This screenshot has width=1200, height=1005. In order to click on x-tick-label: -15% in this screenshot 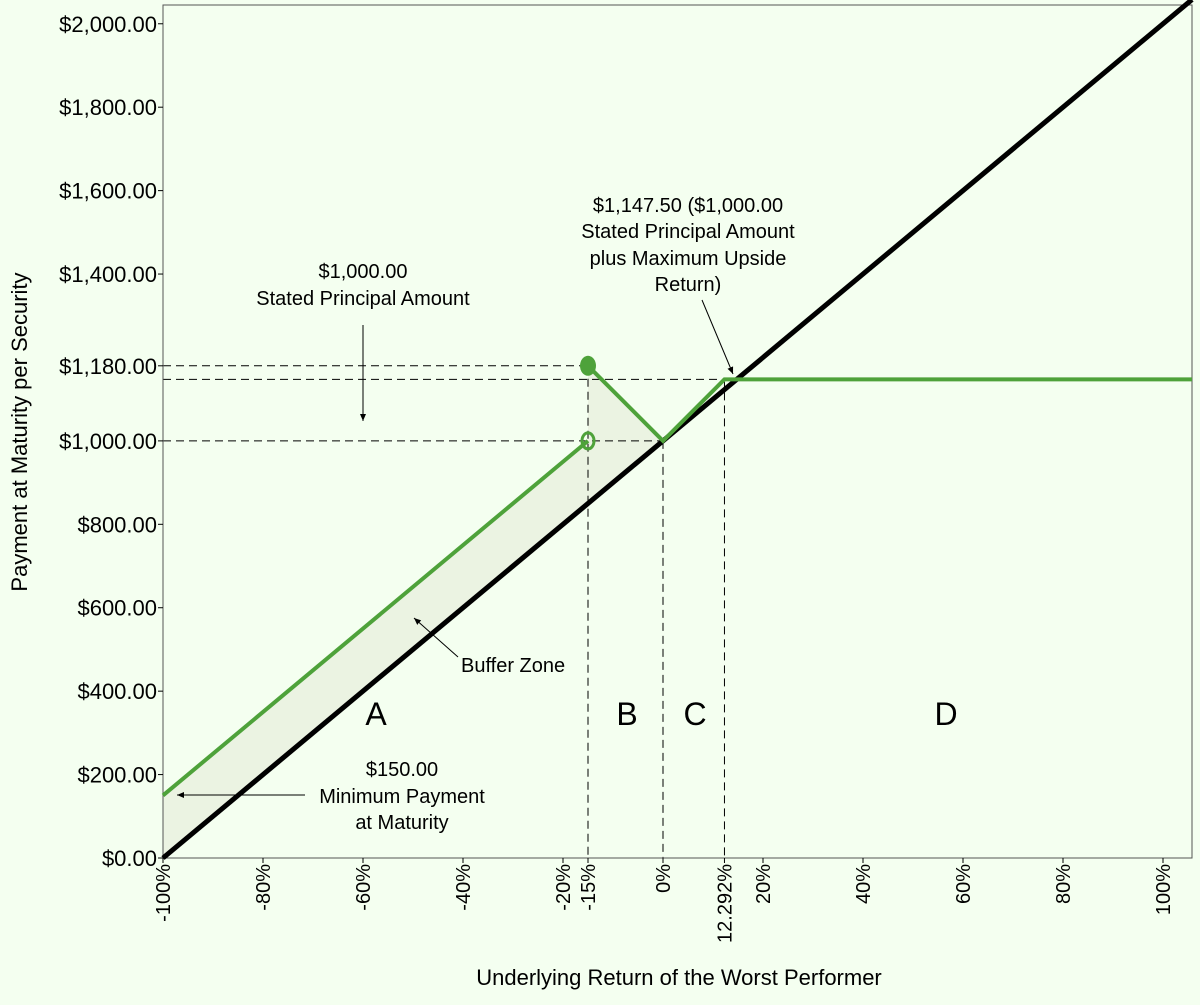, I will do `click(589, 887)`.